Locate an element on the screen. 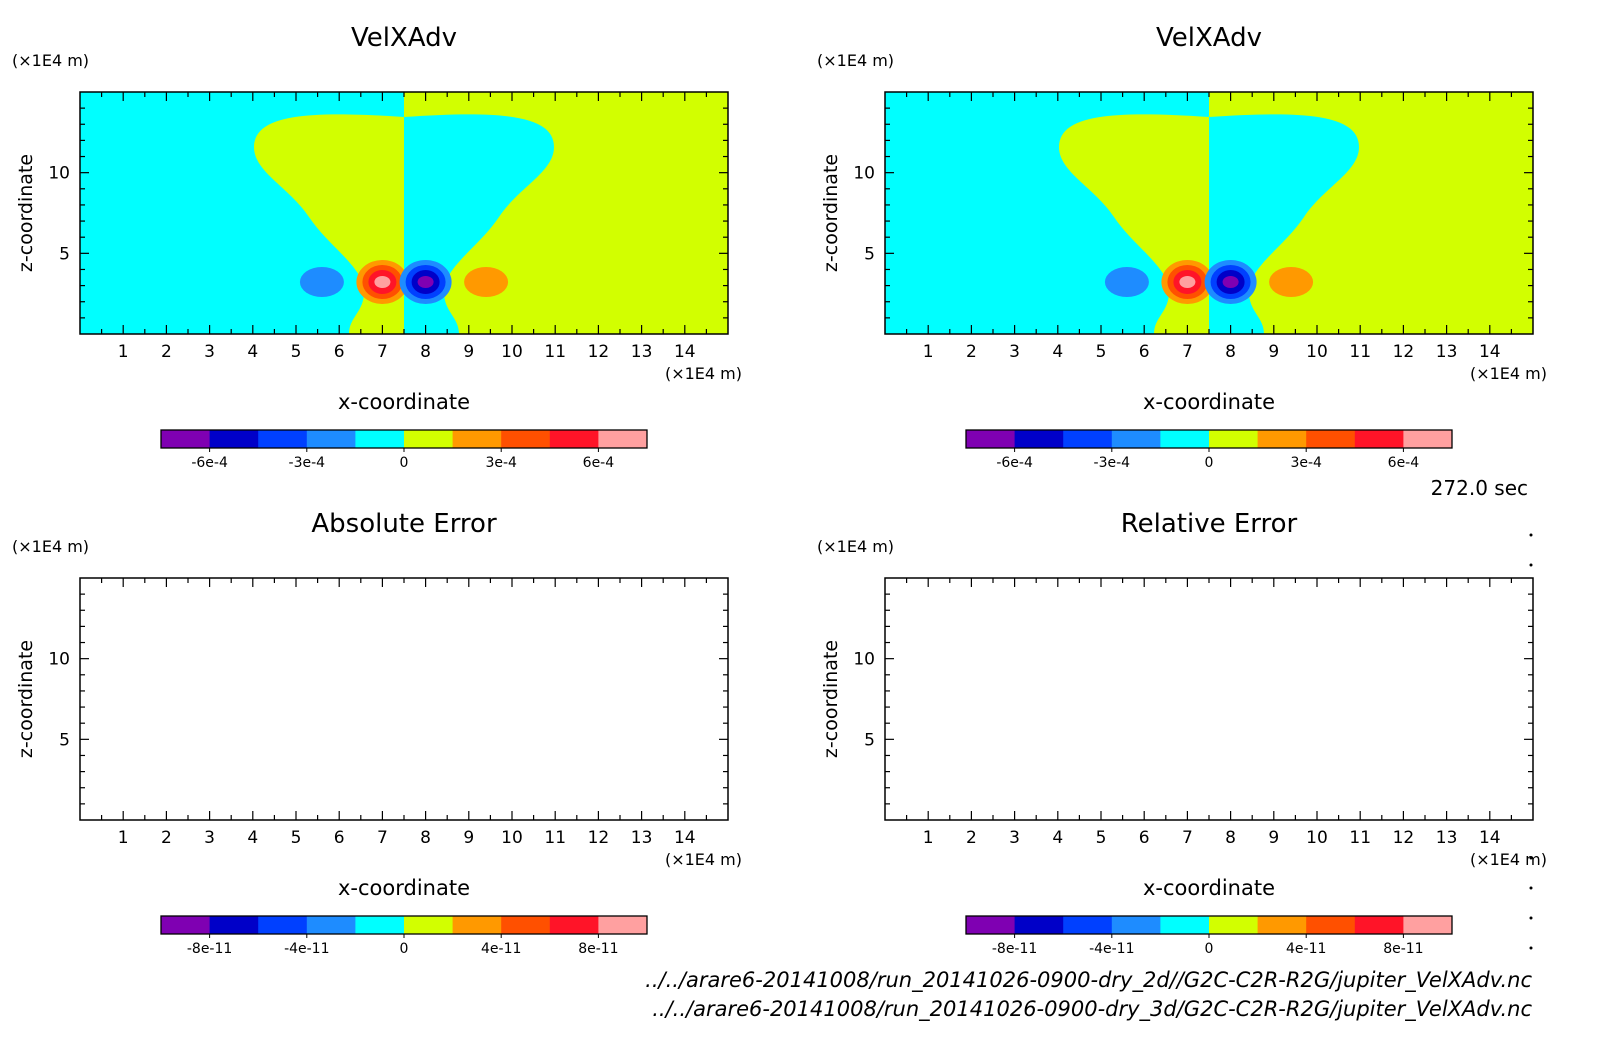 The height and width of the screenshot is (1054, 1604). x-axis-label: x-coordinate is located at coordinates (1209, 402).